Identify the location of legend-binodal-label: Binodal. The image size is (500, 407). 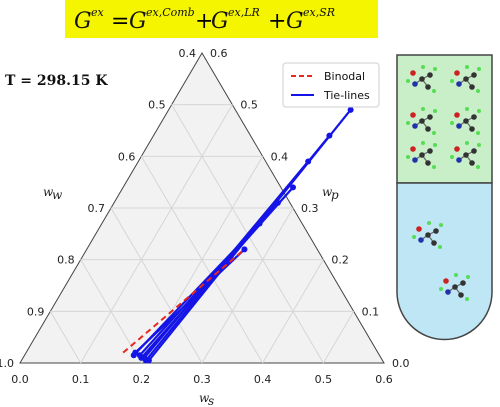
(344, 76).